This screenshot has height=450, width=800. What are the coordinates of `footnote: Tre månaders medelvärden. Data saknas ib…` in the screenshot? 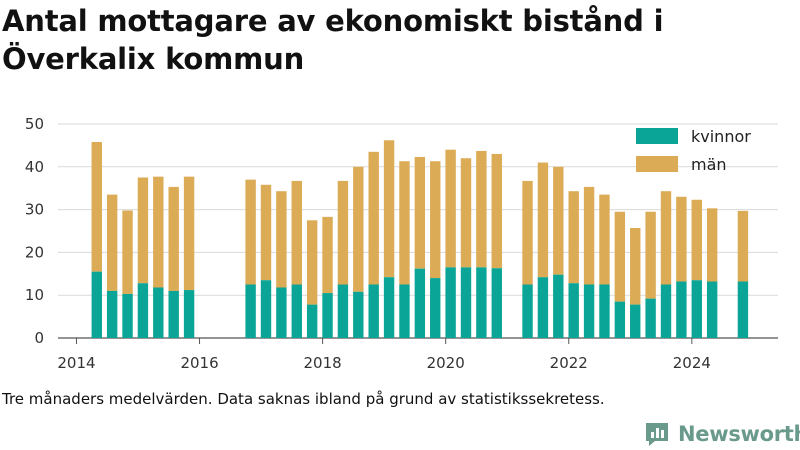 It's located at (303, 399).